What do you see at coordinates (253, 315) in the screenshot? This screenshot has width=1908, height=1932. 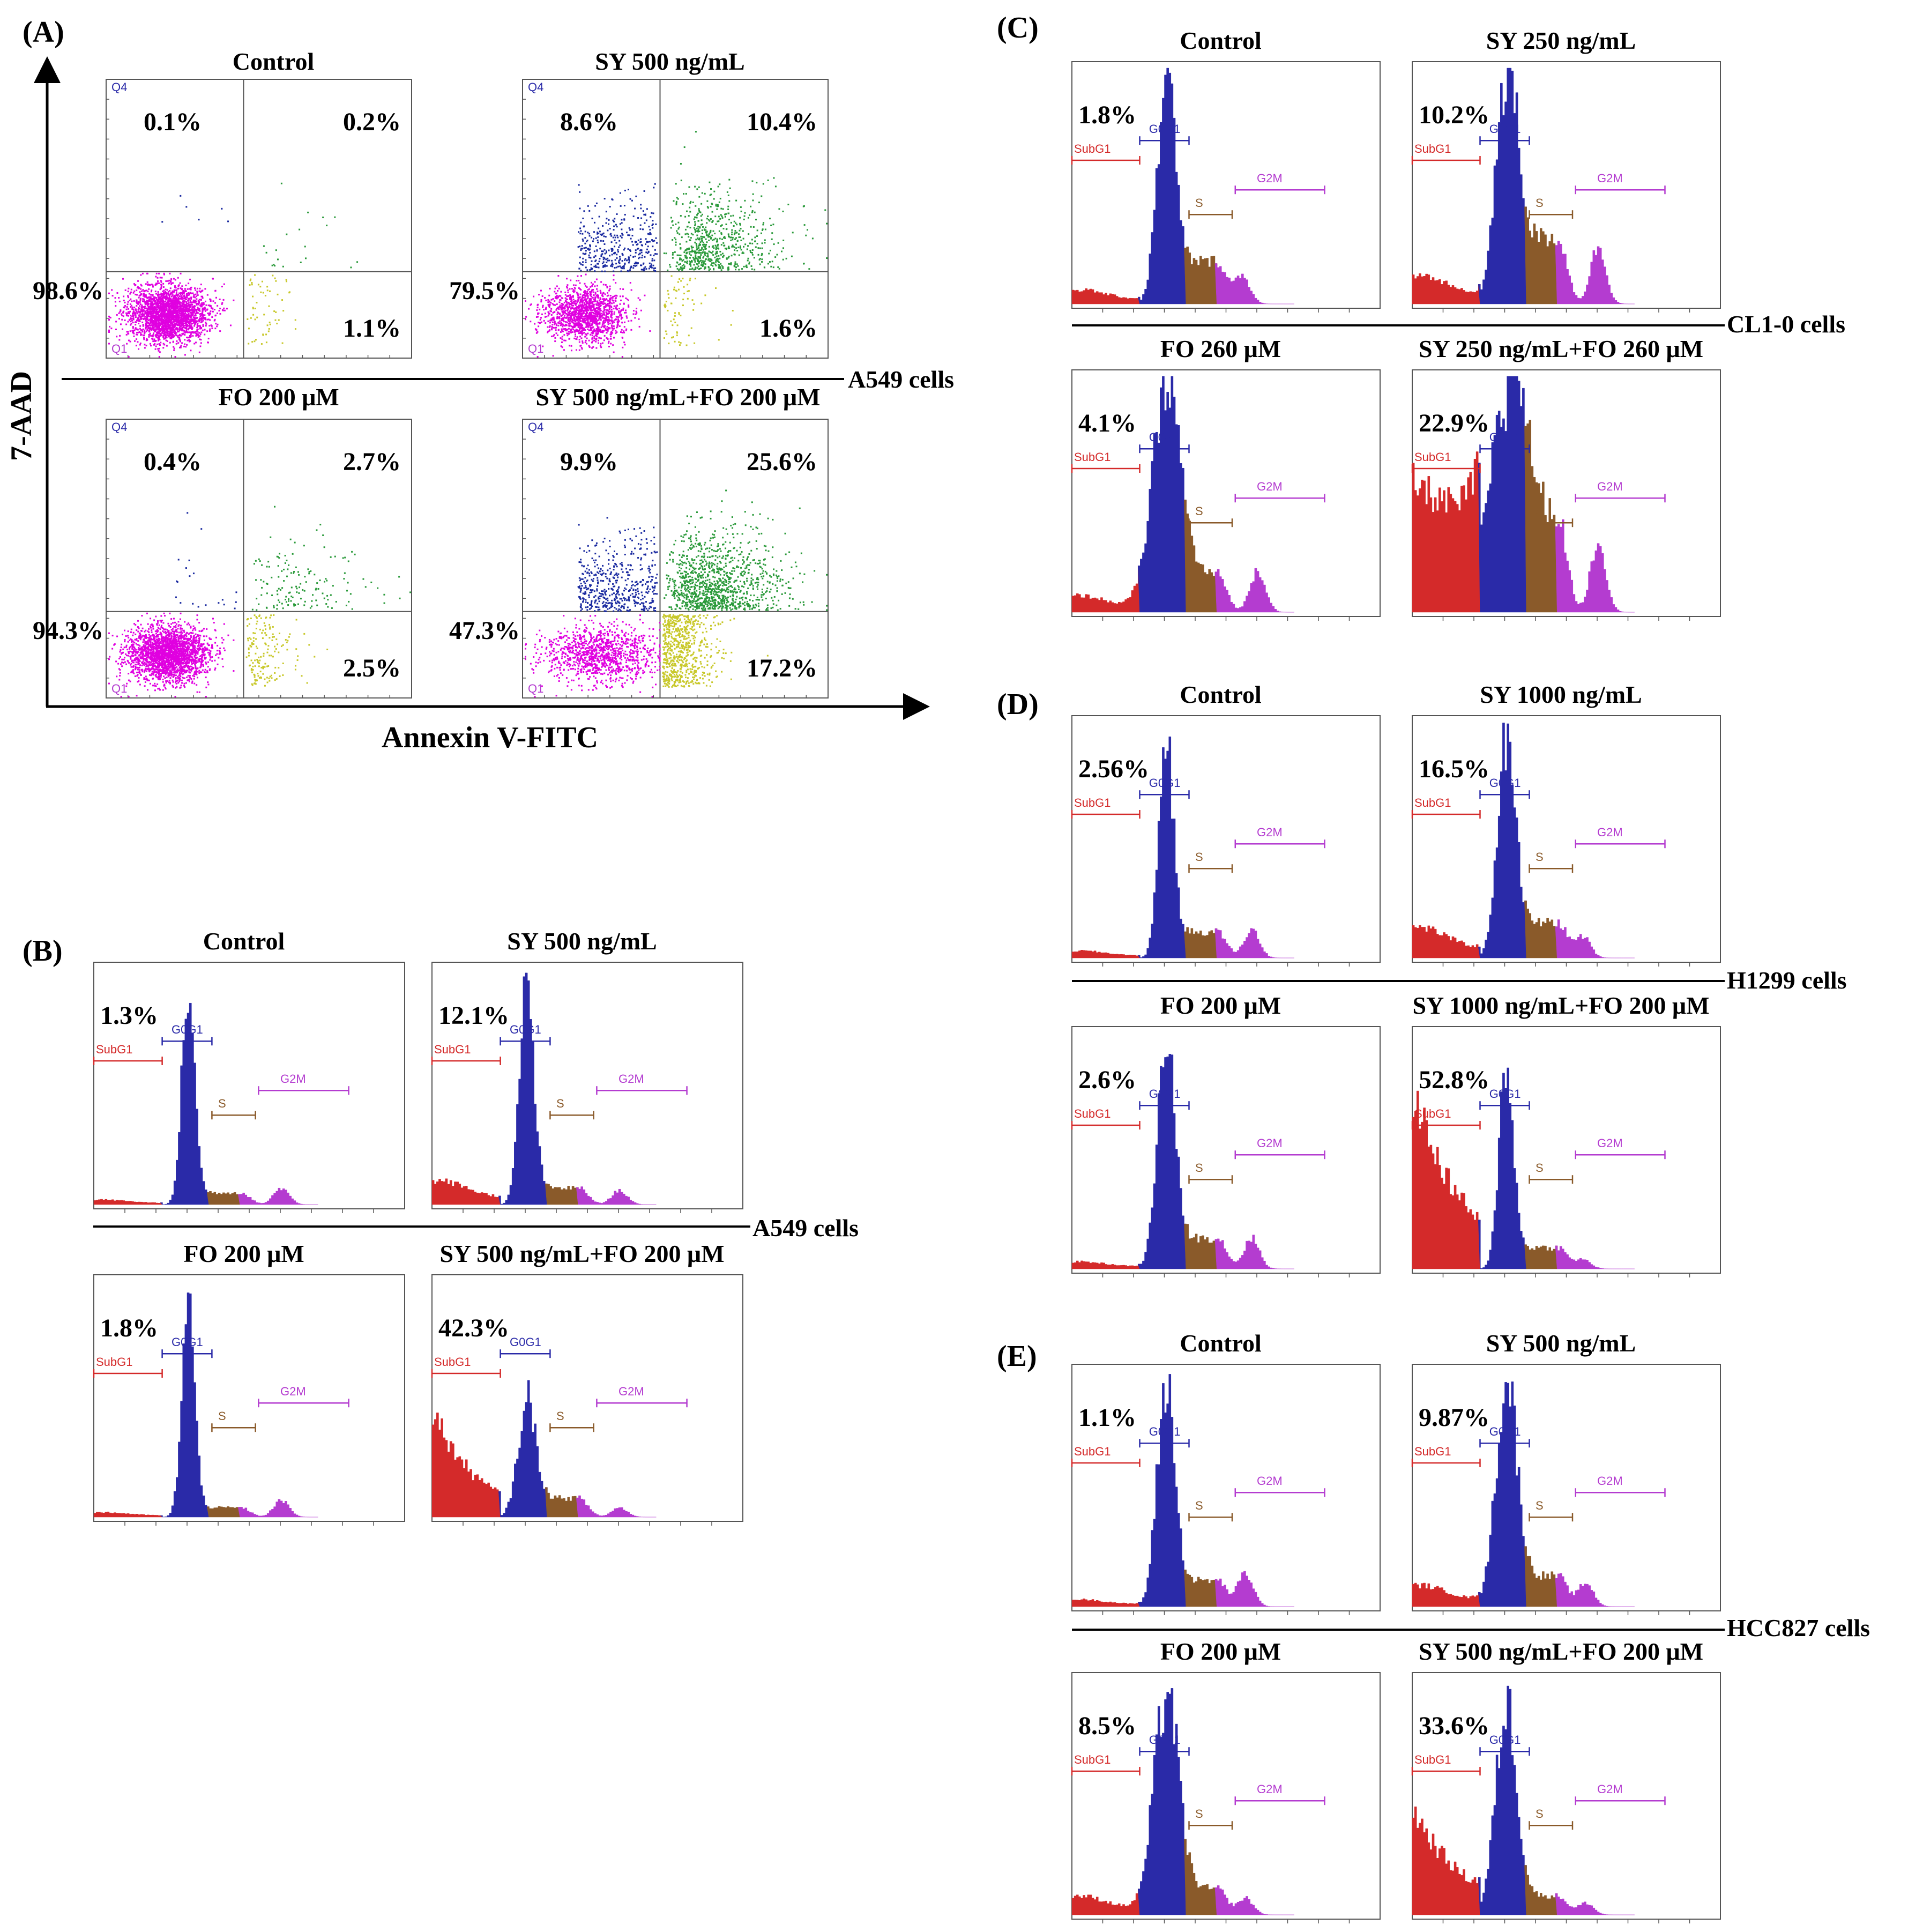 I see `q3-point` at bounding box center [253, 315].